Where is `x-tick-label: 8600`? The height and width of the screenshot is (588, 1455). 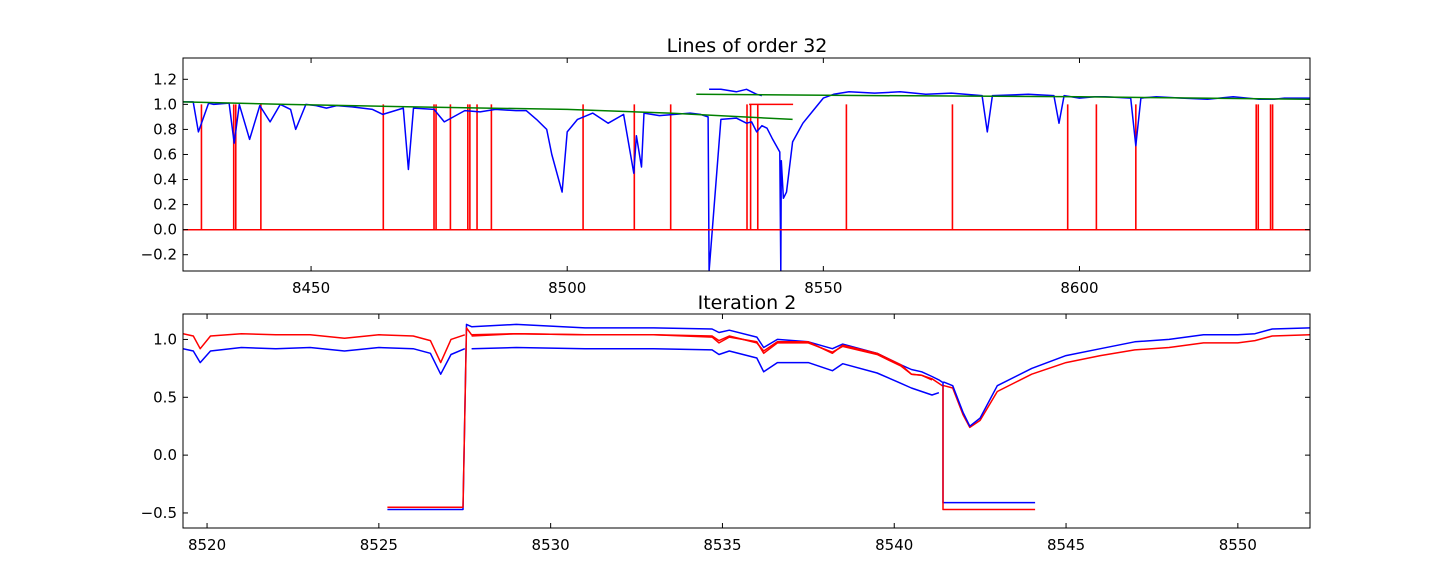
x-tick-label: 8600 is located at coordinates (1079, 288).